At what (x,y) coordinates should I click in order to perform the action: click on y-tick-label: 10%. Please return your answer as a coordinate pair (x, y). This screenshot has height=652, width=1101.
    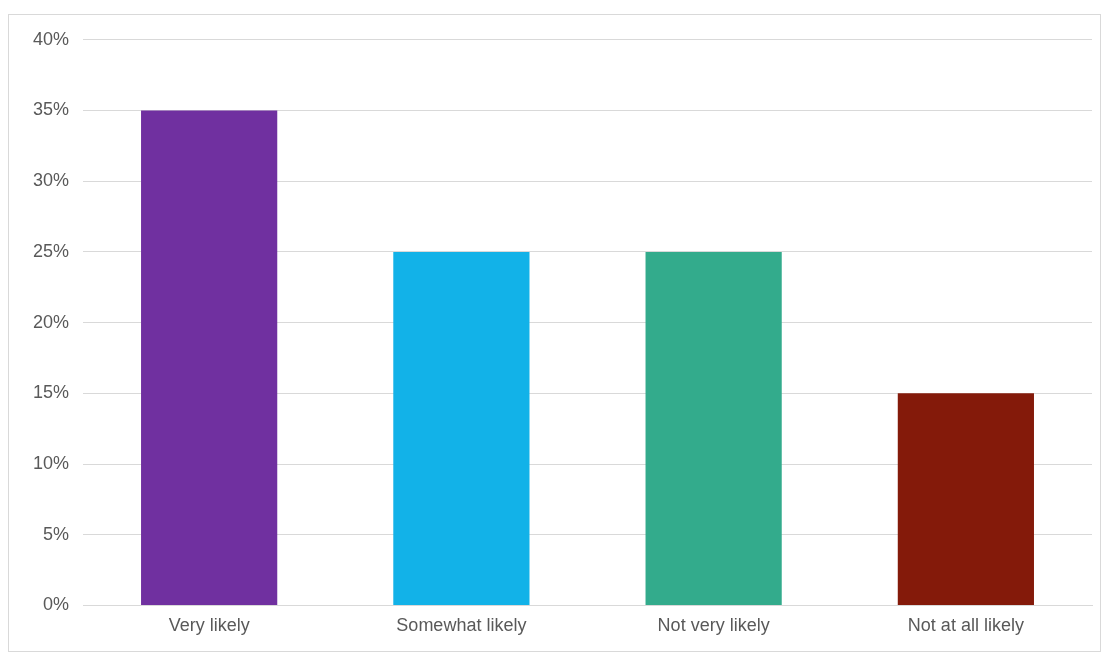
    Looking at the image, I should click on (51, 462).